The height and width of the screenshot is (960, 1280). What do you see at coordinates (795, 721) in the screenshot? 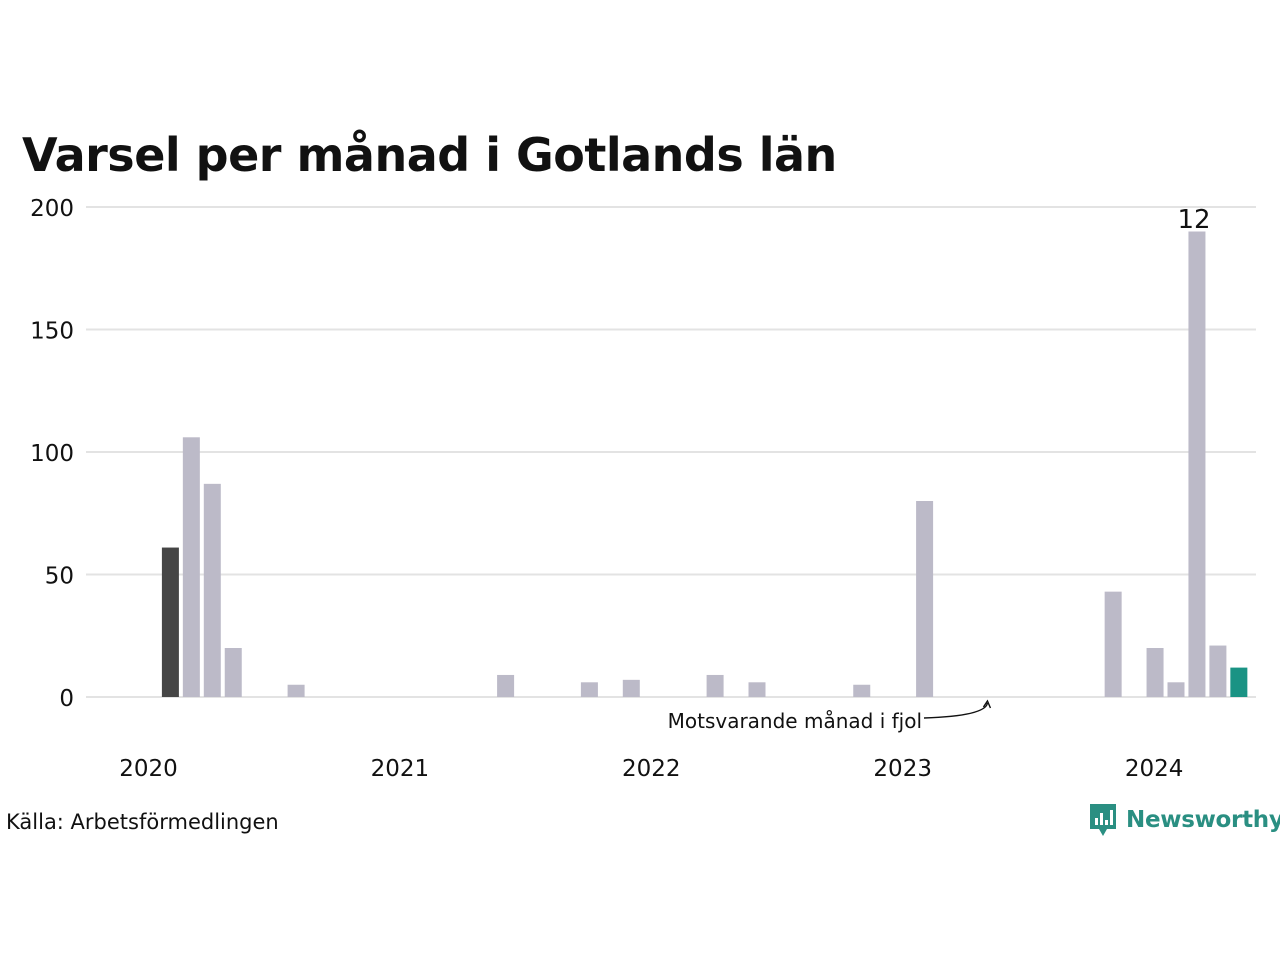
I see `annotation-label: Motsvarande månad i fjol` at bounding box center [795, 721].